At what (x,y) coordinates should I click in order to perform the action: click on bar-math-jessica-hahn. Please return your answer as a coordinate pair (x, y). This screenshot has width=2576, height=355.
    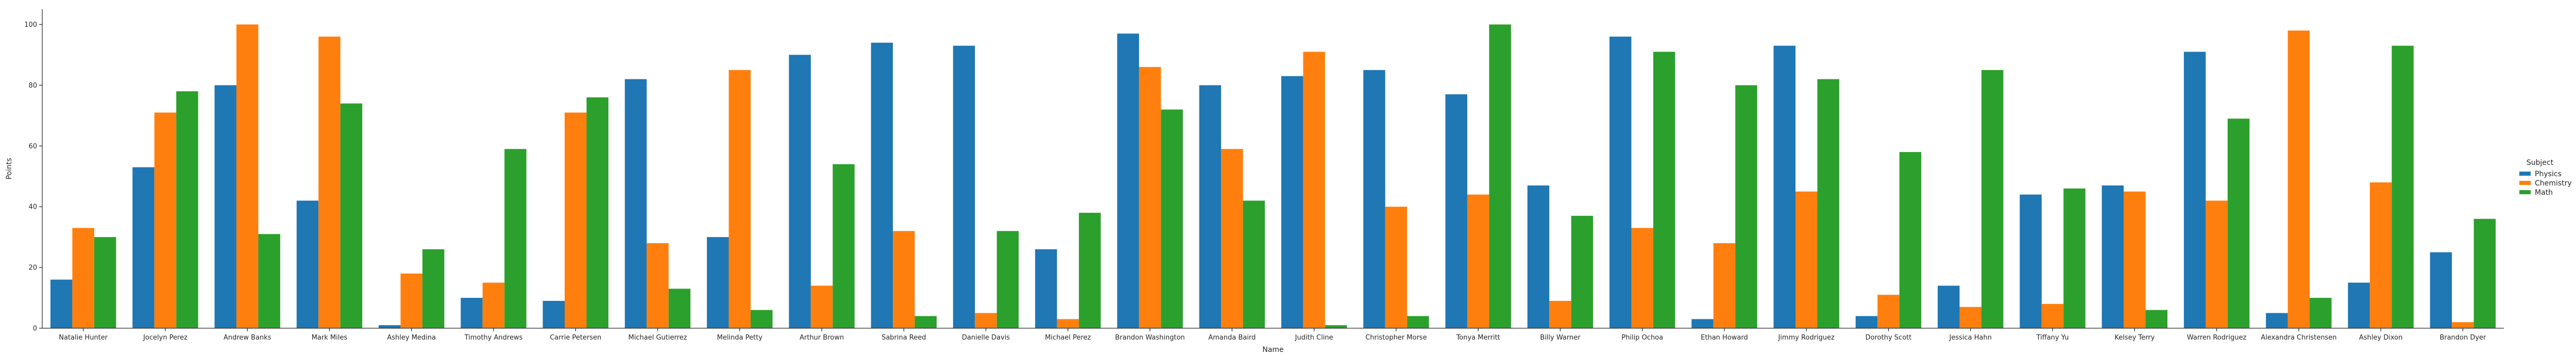
    Looking at the image, I should click on (1992, 199).